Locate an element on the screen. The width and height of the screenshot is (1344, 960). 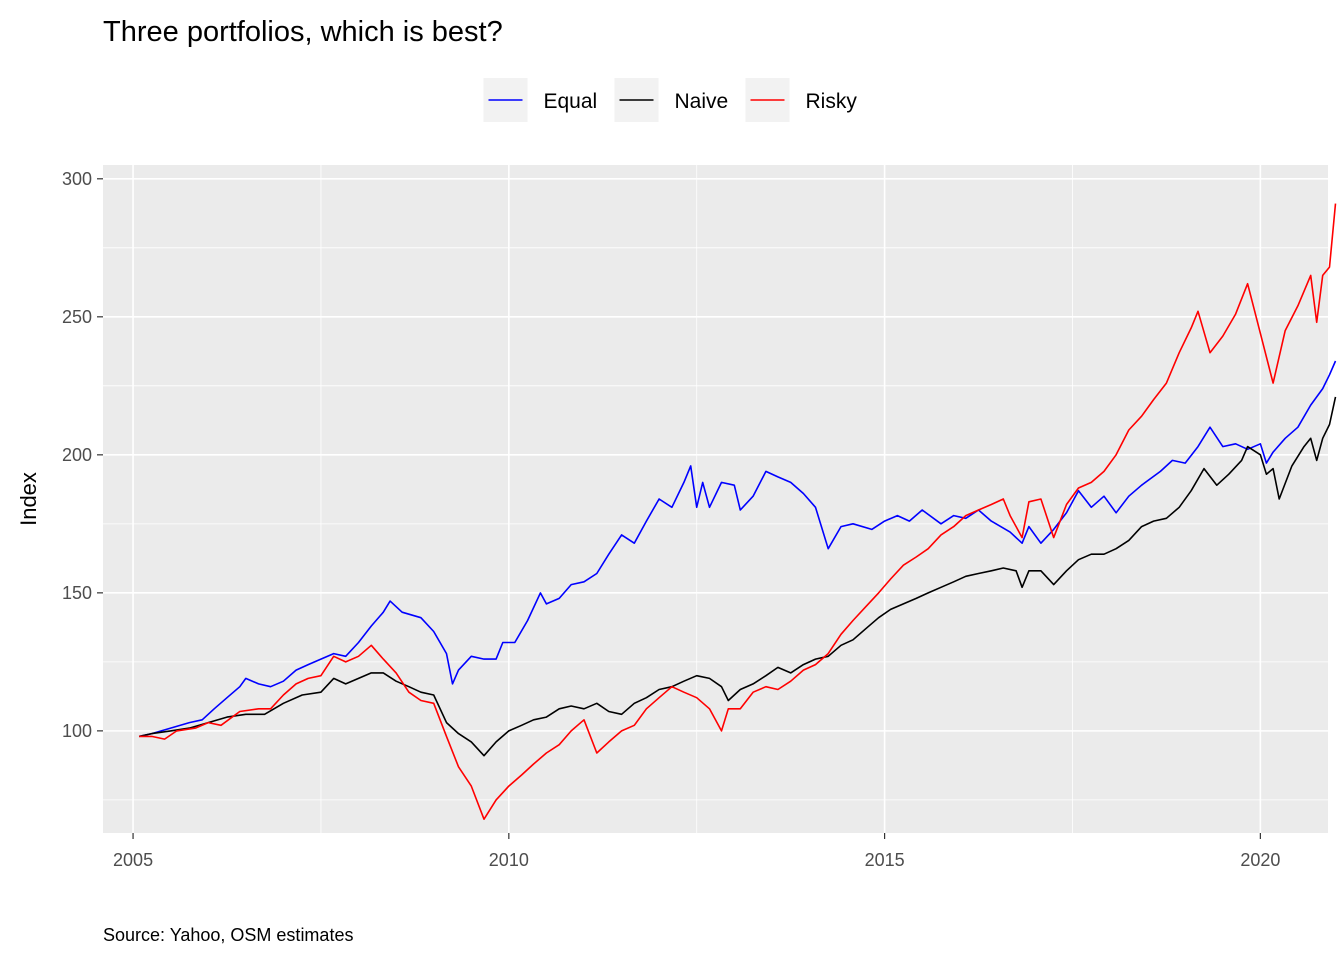
legend-entry-risky: Risky is located at coordinates (801, 100).